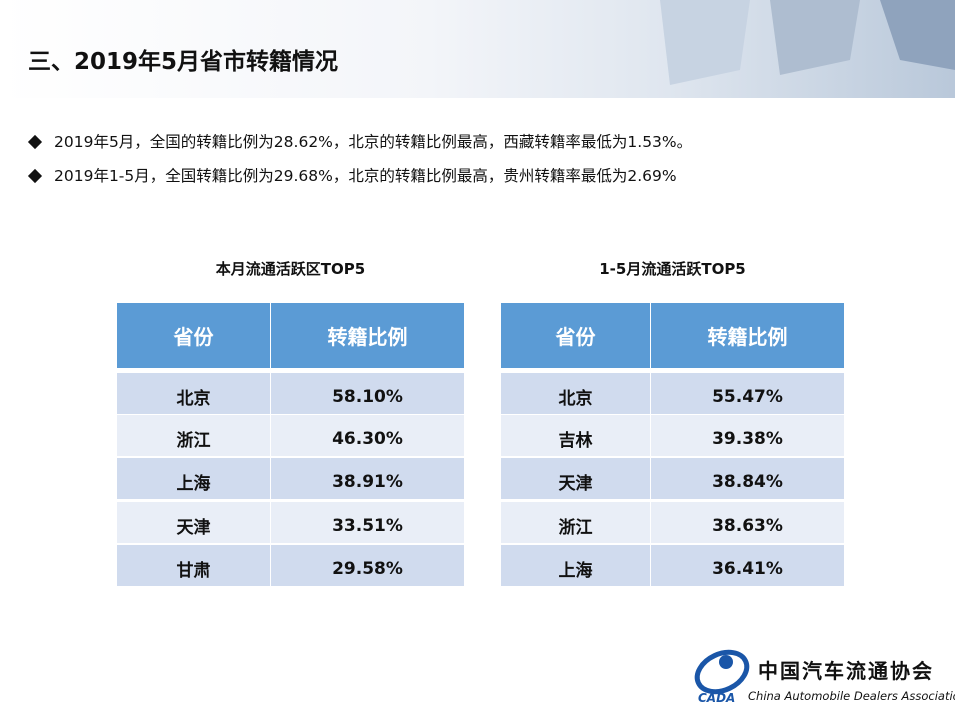 The width and height of the screenshot is (955, 711). I want to click on table-cell: 38.63%, so click(747, 522).